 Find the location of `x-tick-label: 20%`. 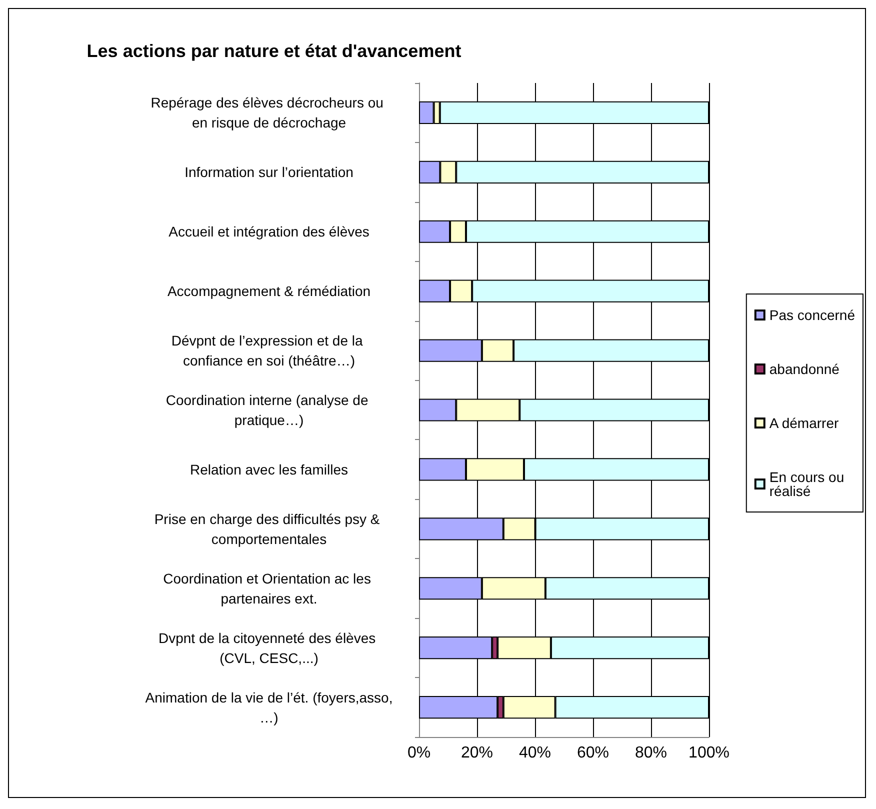

x-tick-label: 20% is located at coordinates (477, 753).